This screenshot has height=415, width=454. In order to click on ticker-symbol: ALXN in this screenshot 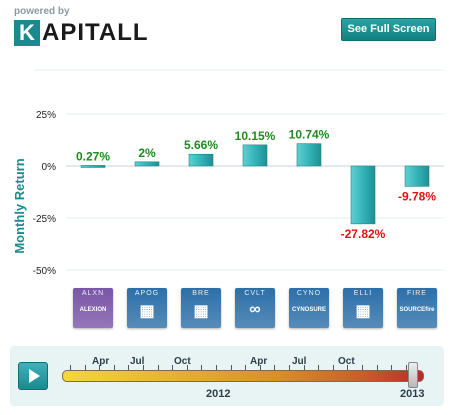, I will do `click(93, 293)`.